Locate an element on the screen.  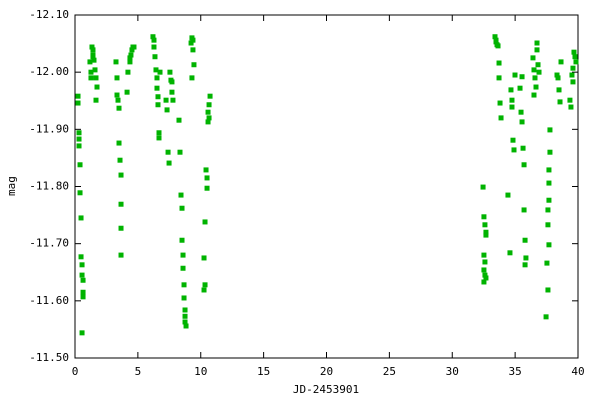
y-tick-label: -12.00 is located at coordinates (49, 71).